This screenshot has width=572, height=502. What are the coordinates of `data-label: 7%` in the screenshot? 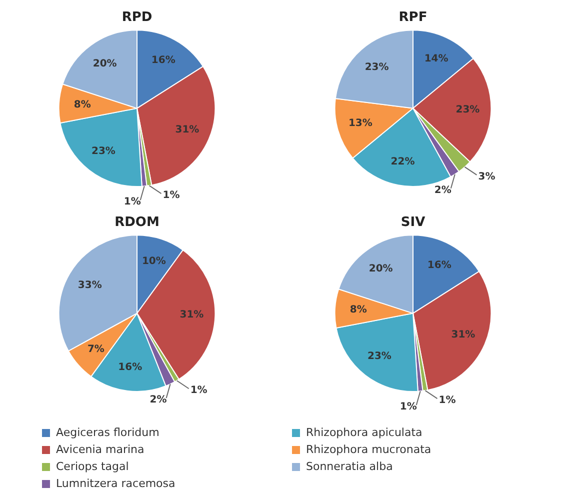 It's located at (95, 350).